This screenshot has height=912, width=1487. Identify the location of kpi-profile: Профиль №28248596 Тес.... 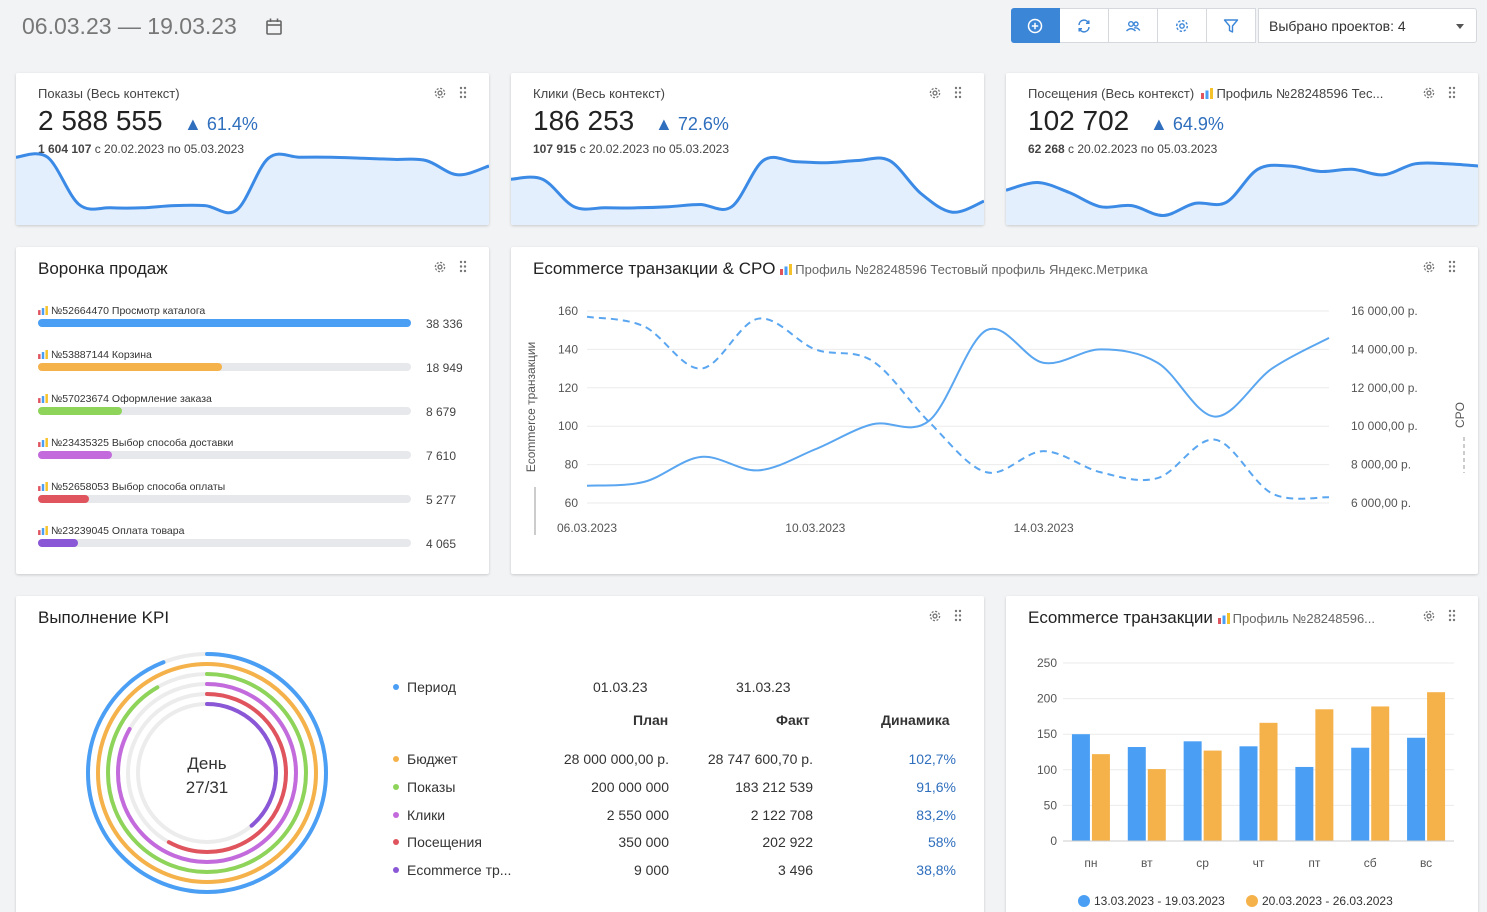
(1300, 93).